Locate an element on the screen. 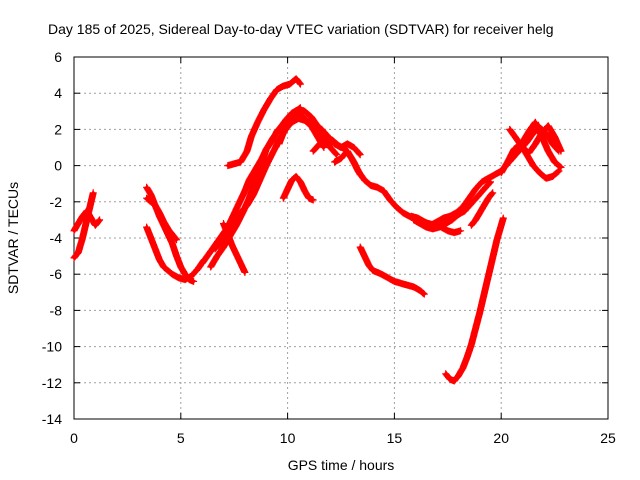  y-tick-label: -6 is located at coordinates (56, 274).